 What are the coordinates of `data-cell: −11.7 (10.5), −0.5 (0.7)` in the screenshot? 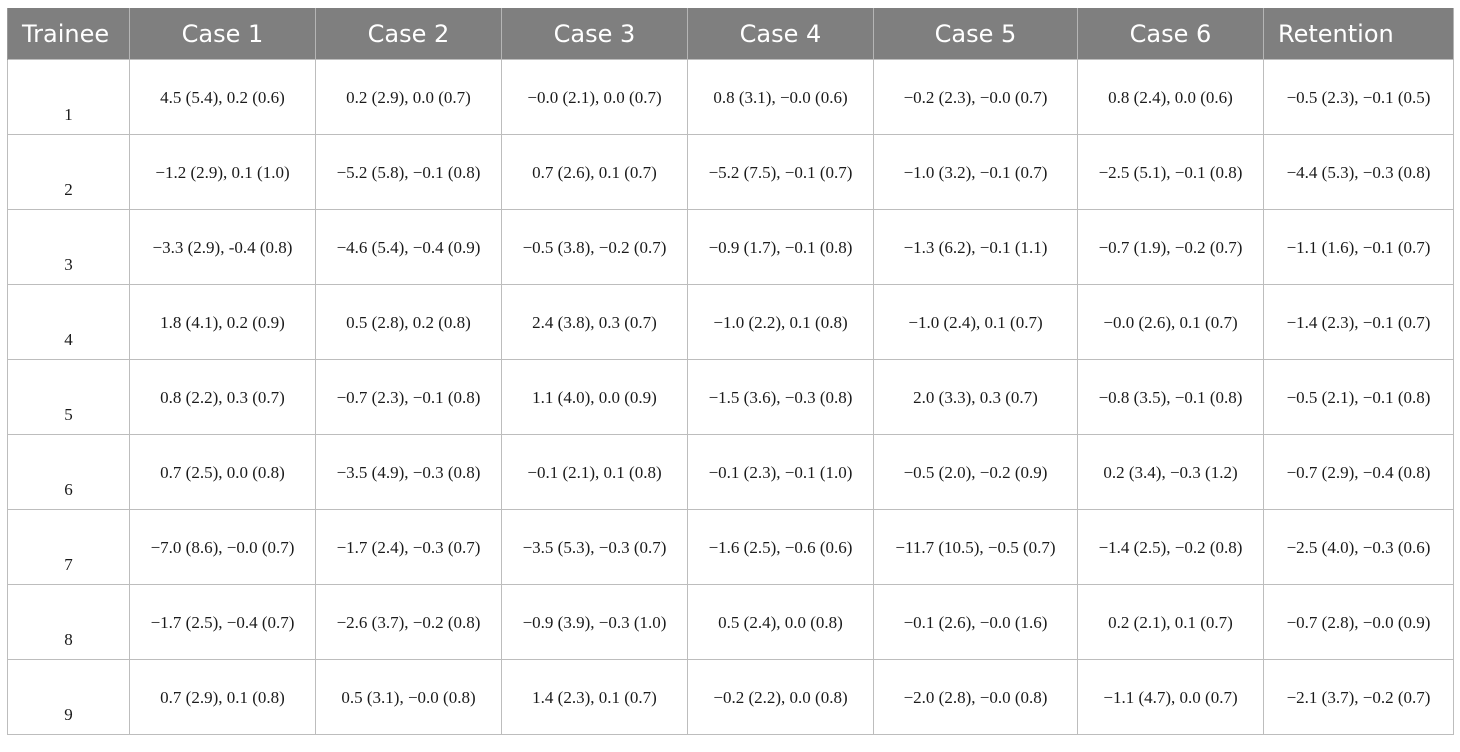 It's located at (975, 547).